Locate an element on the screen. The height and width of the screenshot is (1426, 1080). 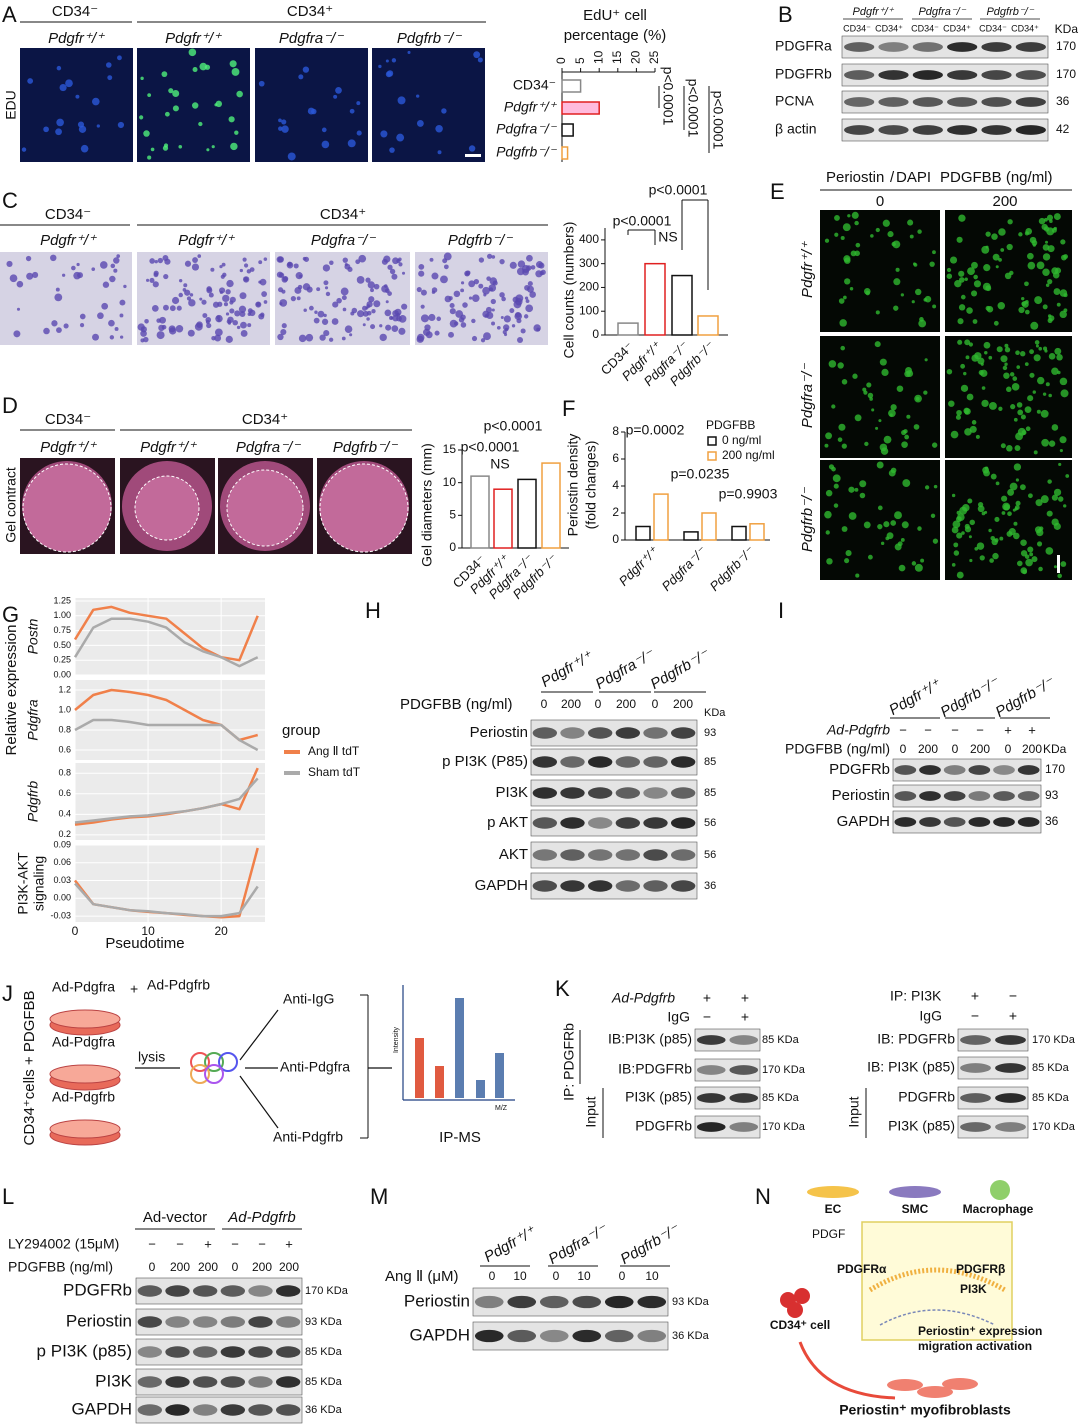
panel-label: J is located at coordinates (7, 993).